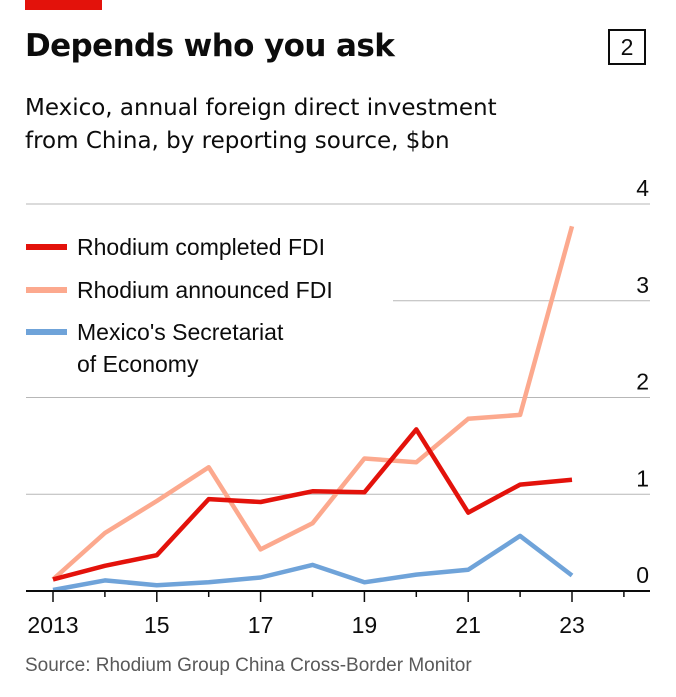 The width and height of the screenshot is (676, 697). What do you see at coordinates (627, 47) in the screenshot?
I see `chart-number-badge: 2` at bounding box center [627, 47].